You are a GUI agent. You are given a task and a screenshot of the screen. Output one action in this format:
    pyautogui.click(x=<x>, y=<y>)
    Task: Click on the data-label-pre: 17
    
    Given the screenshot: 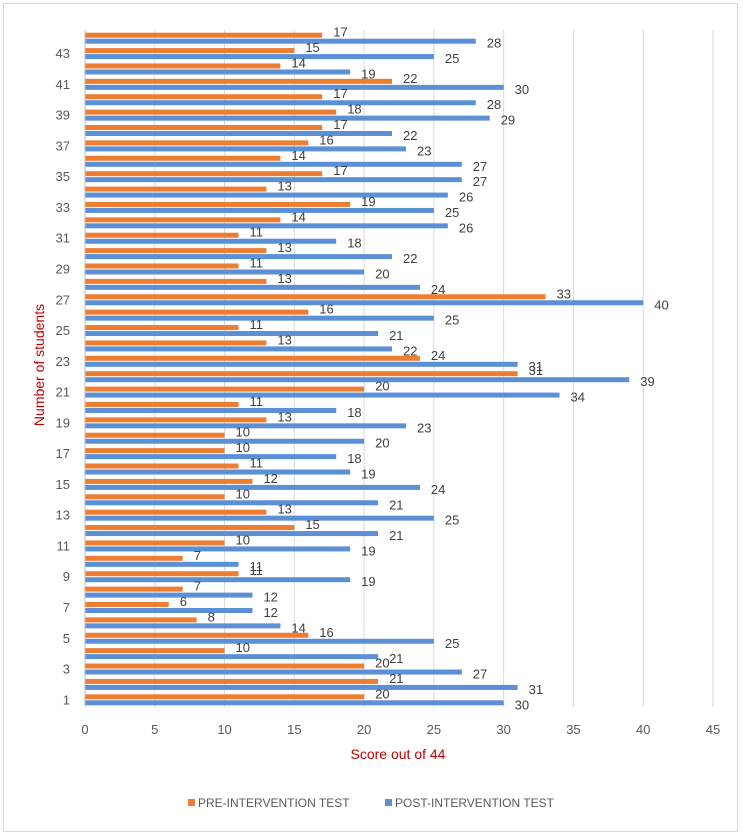 What is the action you would take?
    pyautogui.click(x=340, y=93)
    